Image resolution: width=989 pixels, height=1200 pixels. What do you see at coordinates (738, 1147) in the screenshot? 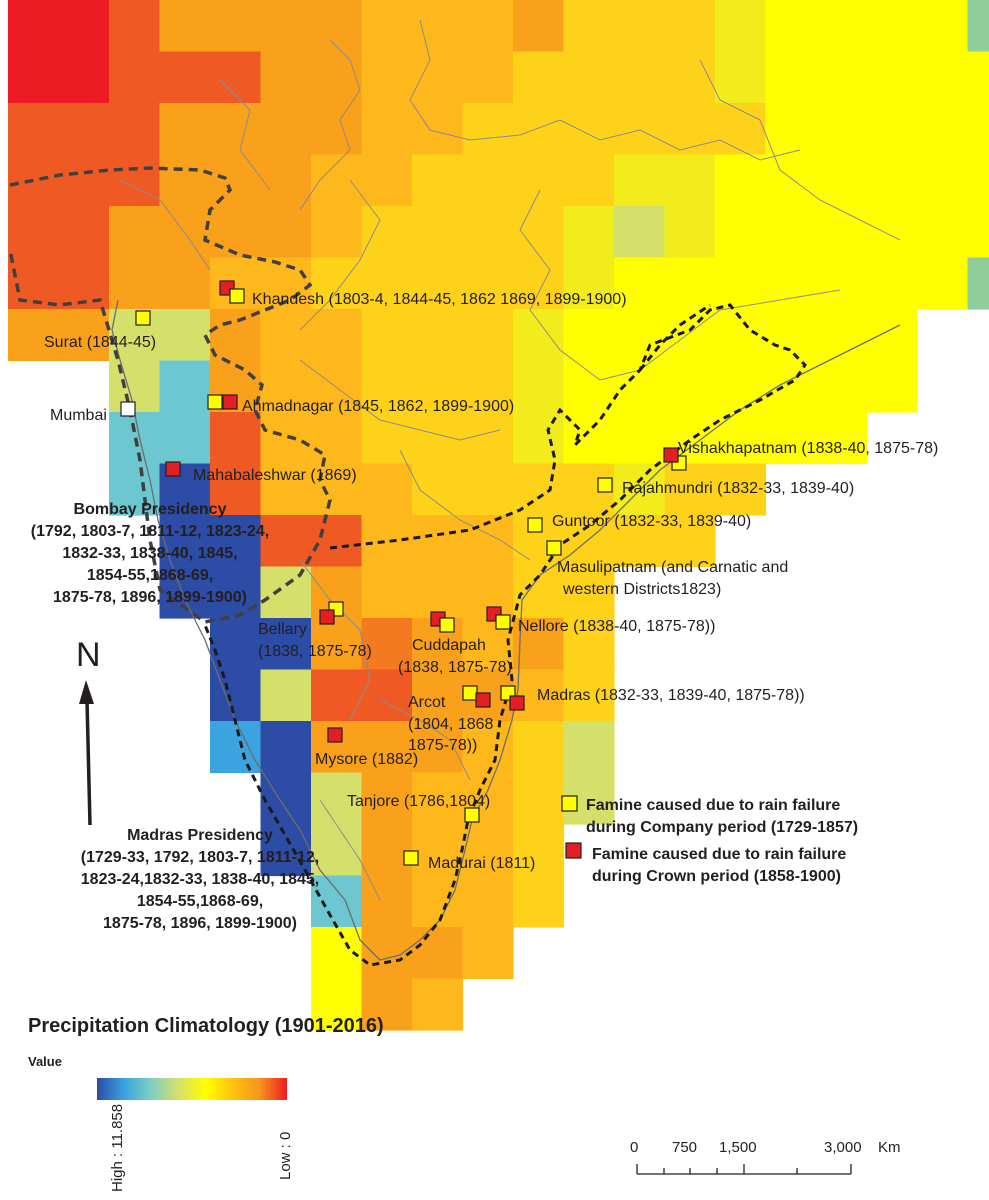
I see `scale-tick-1500: 1,500` at bounding box center [738, 1147].